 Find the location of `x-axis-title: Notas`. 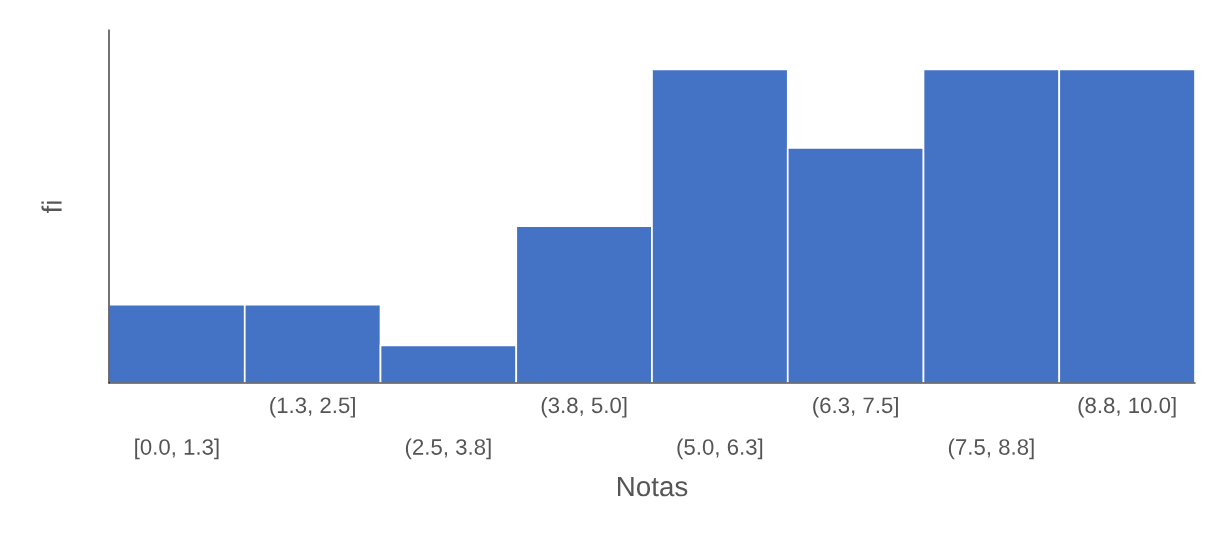

x-axis-title: Notas is located at coordinates (653, 486).